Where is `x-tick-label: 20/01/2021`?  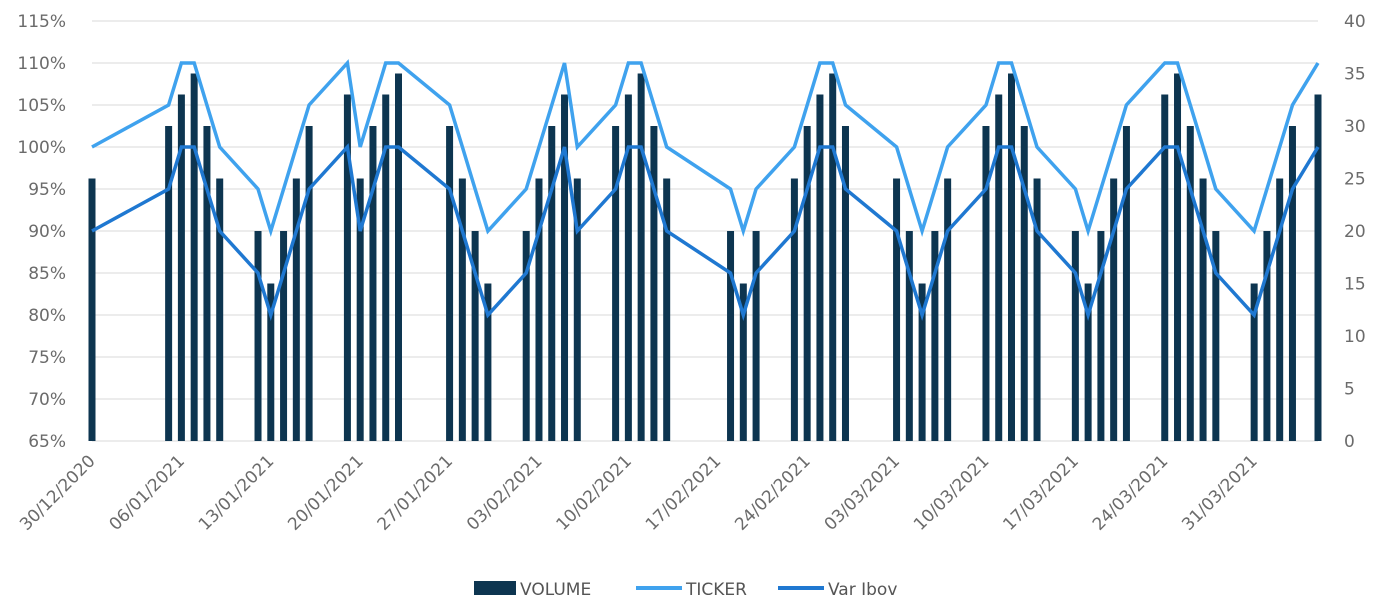 x-tick-label: 20/01/2021 is located at coordinates (325, 492).